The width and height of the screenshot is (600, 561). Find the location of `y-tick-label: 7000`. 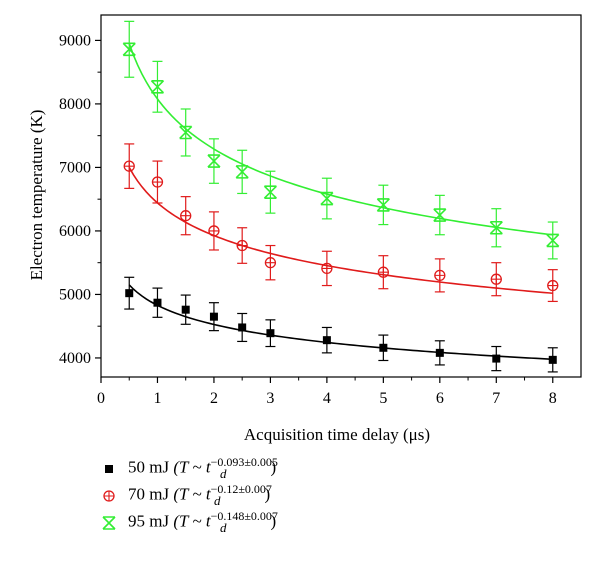

y-tick-label: 7000 is located at coordinates (75, 167).